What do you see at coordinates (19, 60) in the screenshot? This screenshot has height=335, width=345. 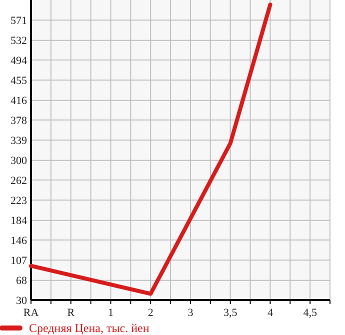 I see `y-tick-label: 494` at bounding box center [19, 60].